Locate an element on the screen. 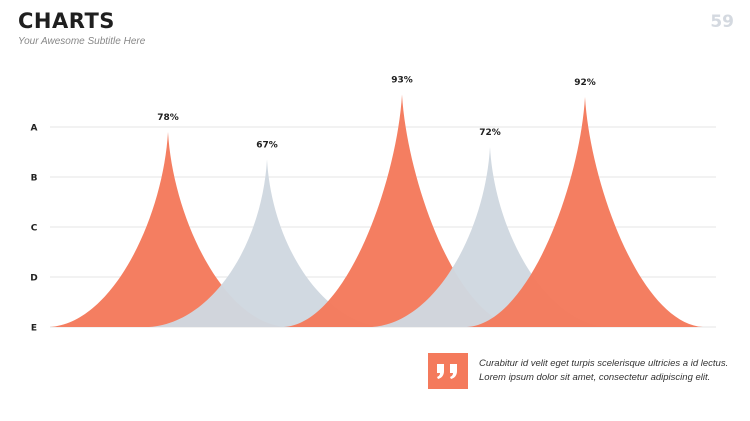  y-category-label: E is located at coordinates (34, 329).